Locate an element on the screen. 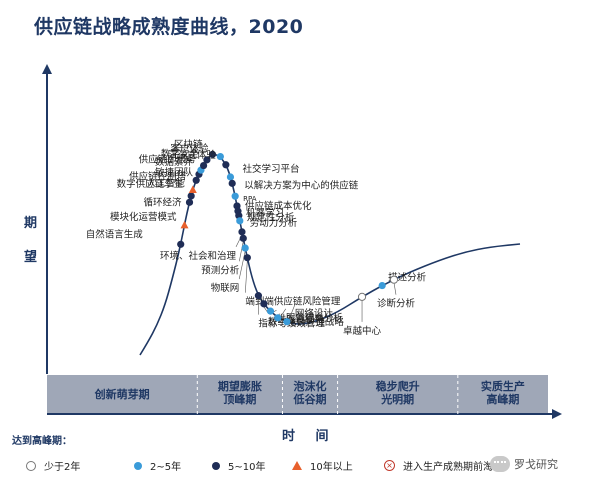 The height and width of the screenshot is (493, 590). point-label: 机器学习 is located at coordinates (265, 213).